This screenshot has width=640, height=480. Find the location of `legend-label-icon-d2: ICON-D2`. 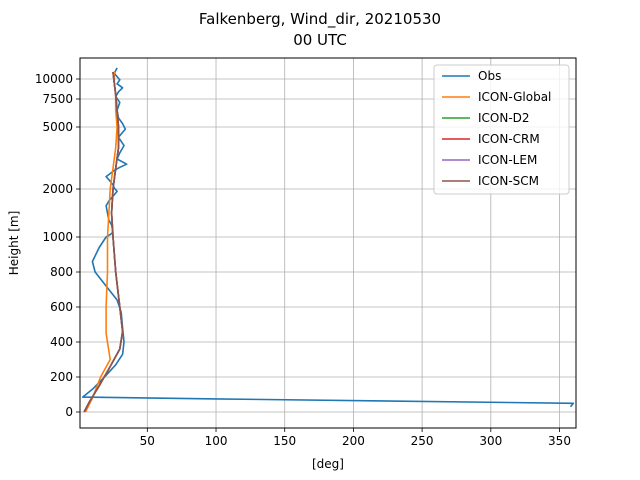

legend-label-icon-d2: ICON-D2 is located at coordinates (504, 118).